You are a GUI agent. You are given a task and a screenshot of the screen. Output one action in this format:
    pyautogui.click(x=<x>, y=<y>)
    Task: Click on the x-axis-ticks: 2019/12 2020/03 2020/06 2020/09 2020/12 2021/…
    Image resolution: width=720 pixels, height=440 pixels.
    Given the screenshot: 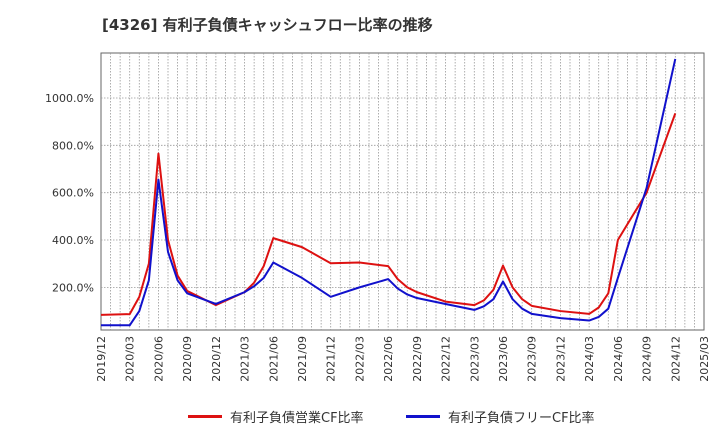 What is the action you would take?
    pyautogui.click(x=403, y=359)
    